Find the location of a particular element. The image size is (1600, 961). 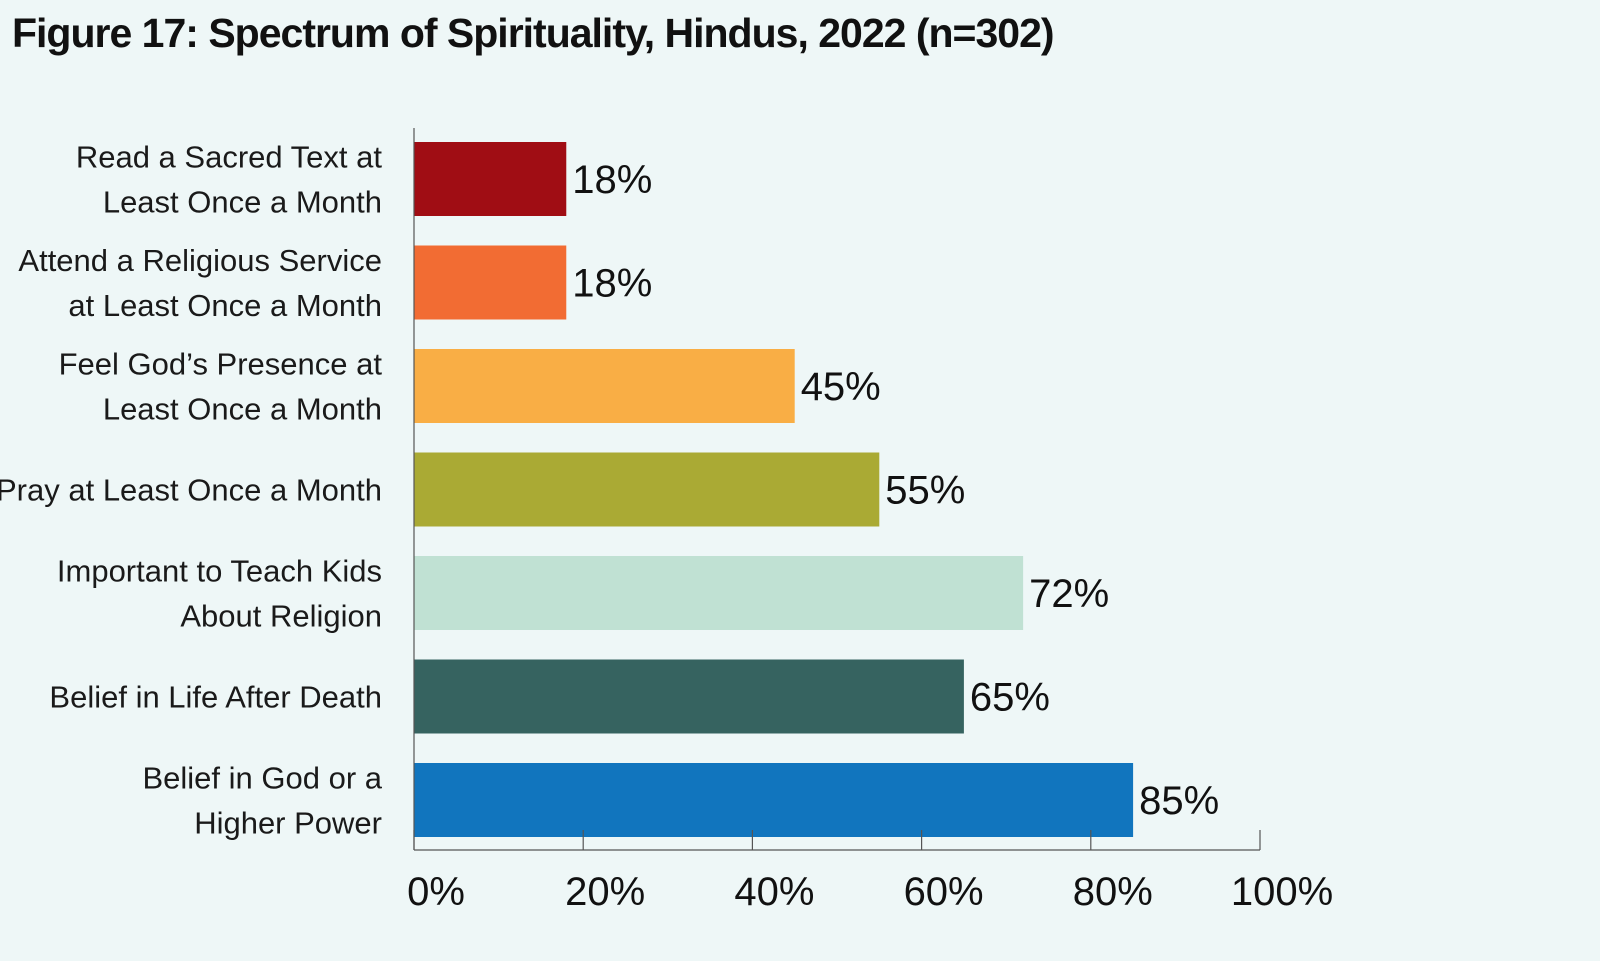

category-label-line: Pray at Least Once a Month is located at coordinates (191, 490).